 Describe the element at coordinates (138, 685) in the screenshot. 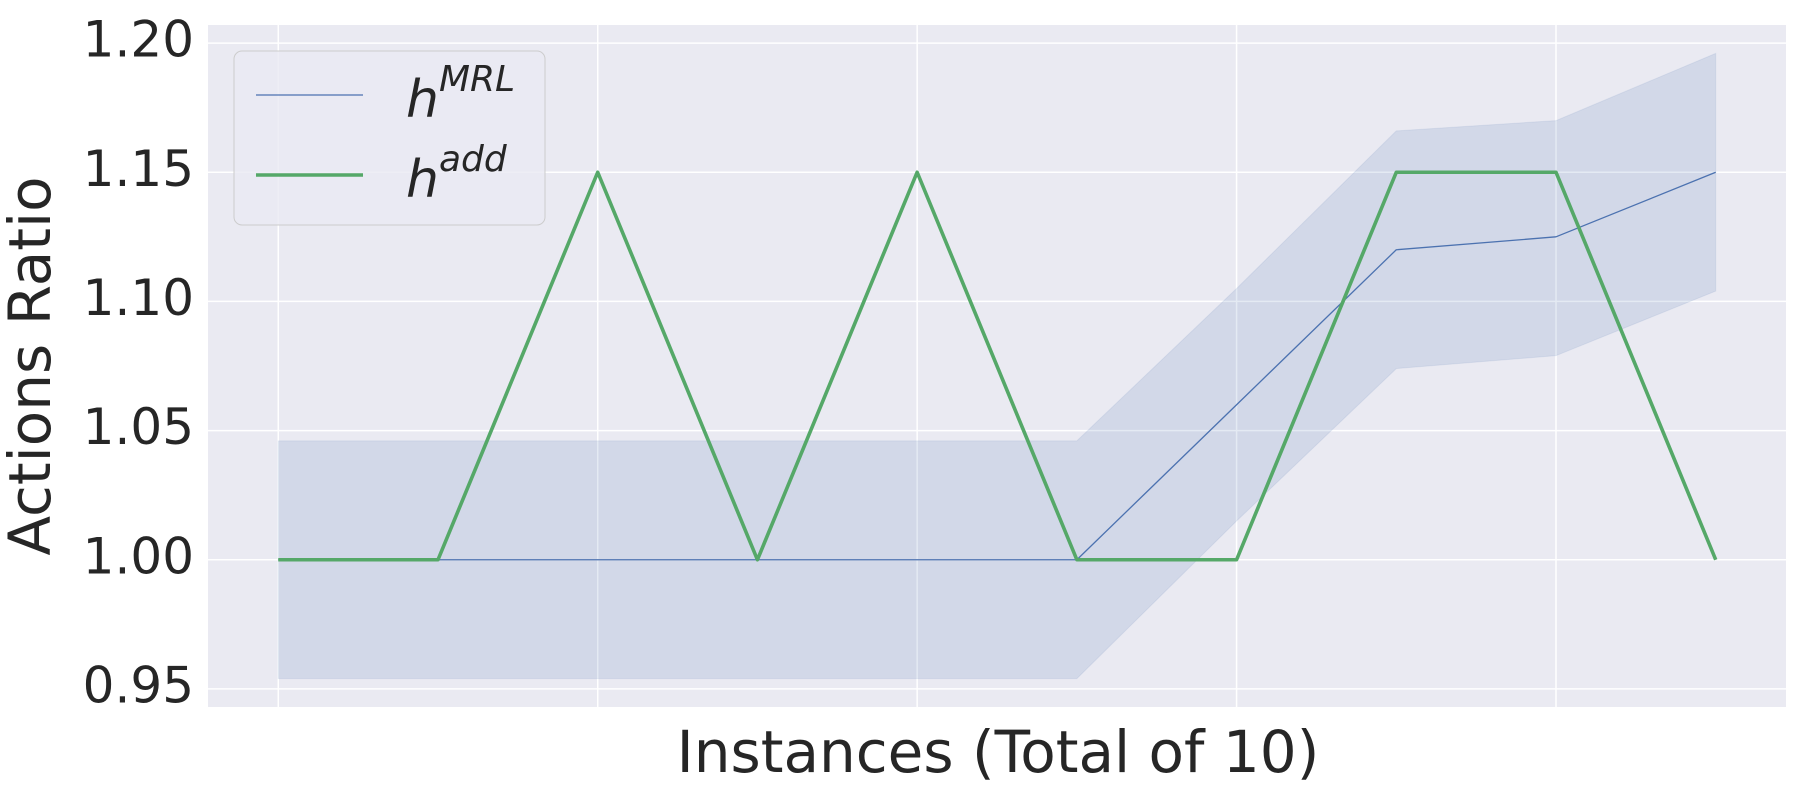

I see `y-tick-label: 0.95` at that location.